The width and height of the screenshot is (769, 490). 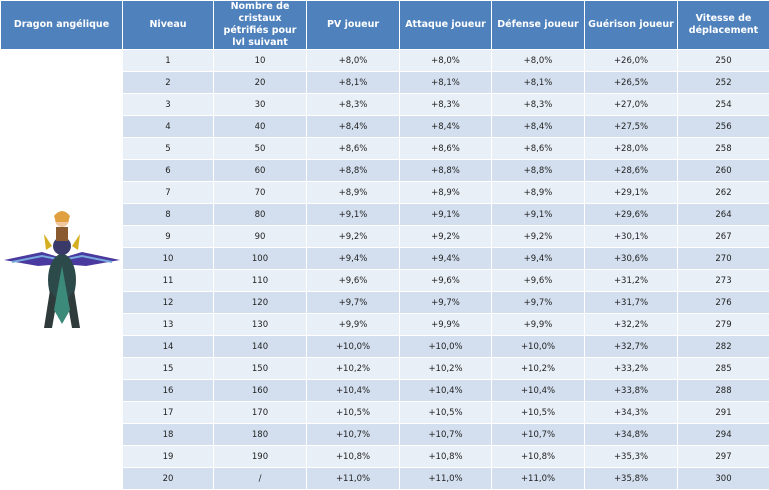 What do you see at coordinates (353, 61) in the screenshot?
I see `table-cell: +8,0%` at bounding box center [353, 61].